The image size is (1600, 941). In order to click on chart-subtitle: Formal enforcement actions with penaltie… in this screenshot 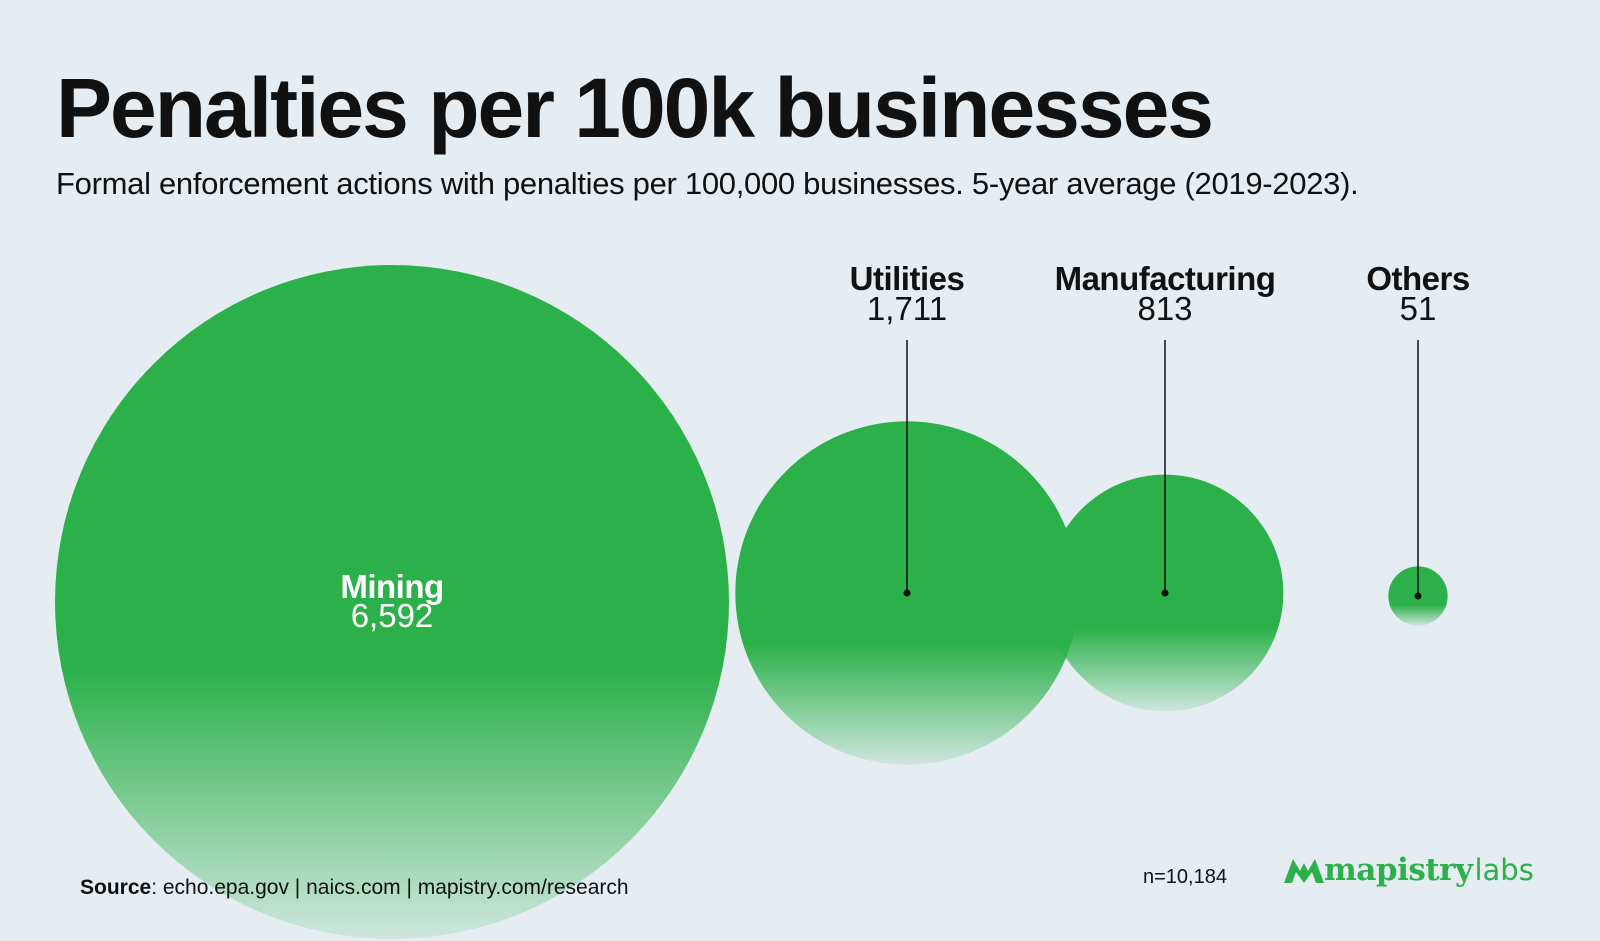, I will do `click(707, 183)`.